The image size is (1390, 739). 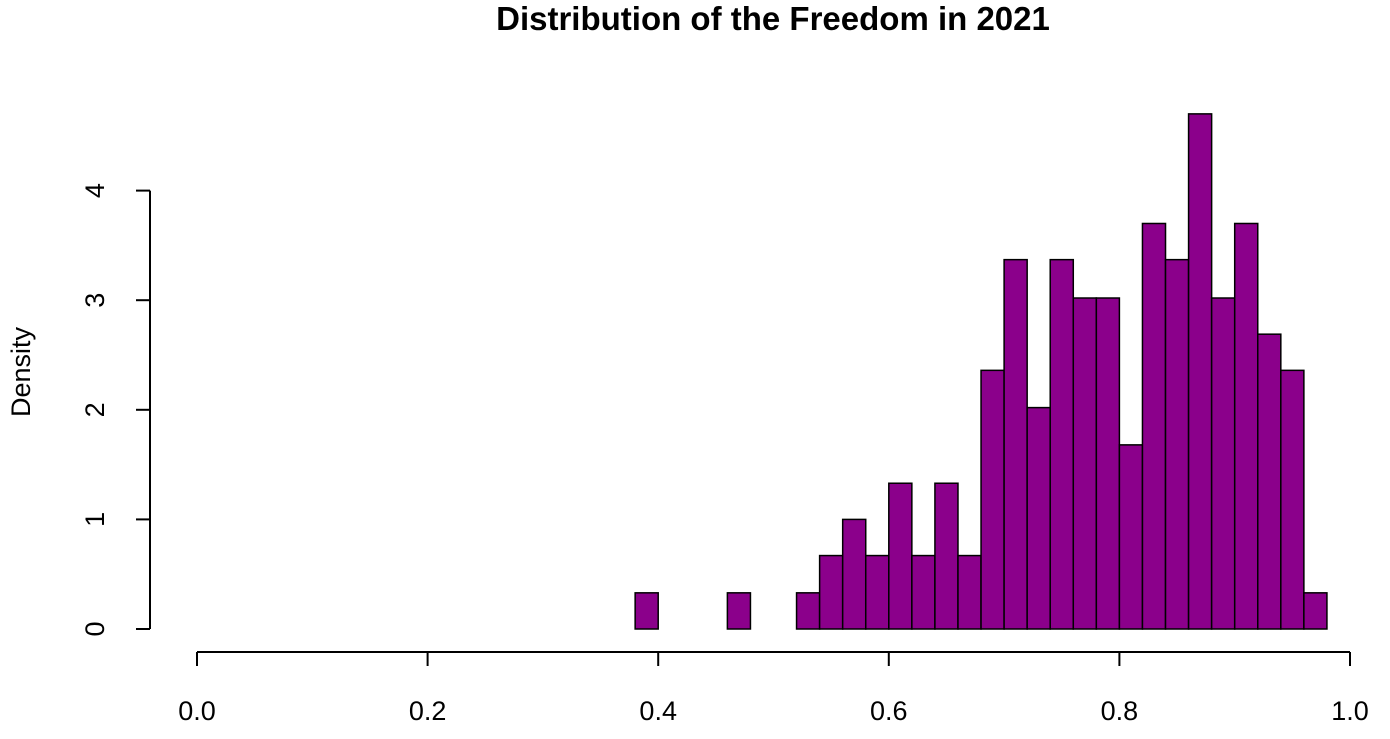 I want to click on x-tick-label: 0.0, so click(x=197, y=711).